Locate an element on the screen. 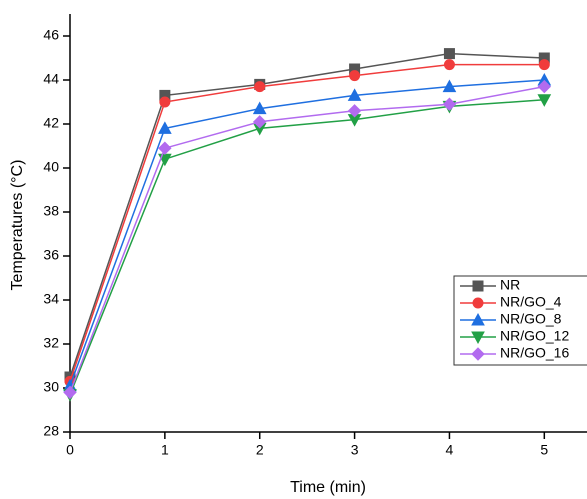  legend-label: NR/GO_8 is located at coordinates (531, 319).